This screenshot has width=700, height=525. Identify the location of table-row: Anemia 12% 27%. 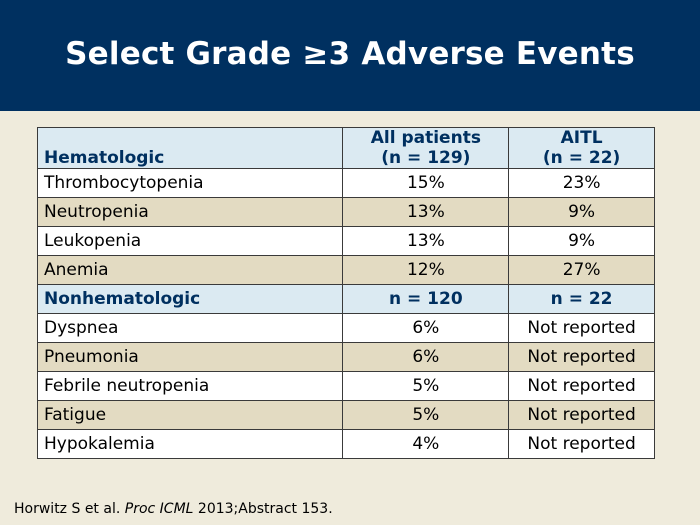
(345, 270).